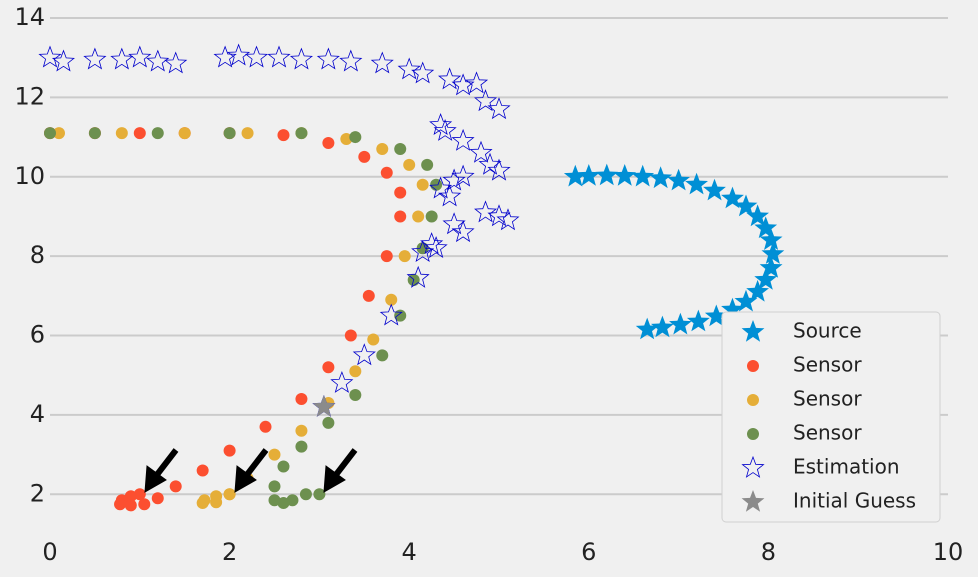 The image size is (978, 577). I want to click on y-tick-label: 6, so click(37, 335).